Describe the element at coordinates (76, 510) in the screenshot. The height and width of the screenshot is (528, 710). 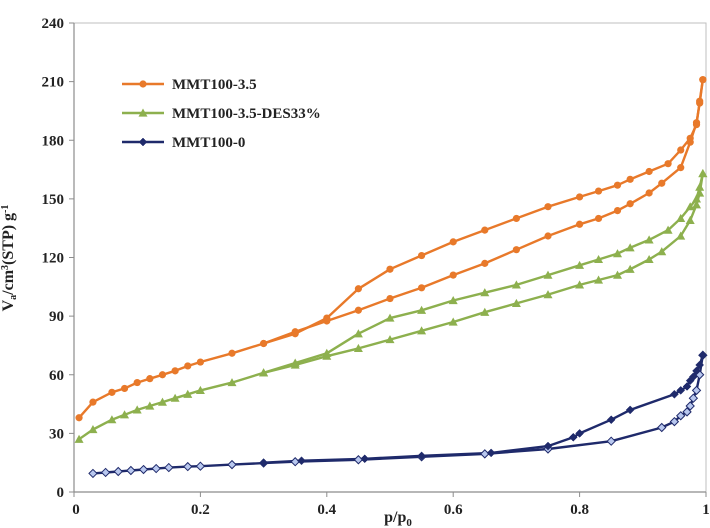
I see `x-tick-label: 0` at that location.